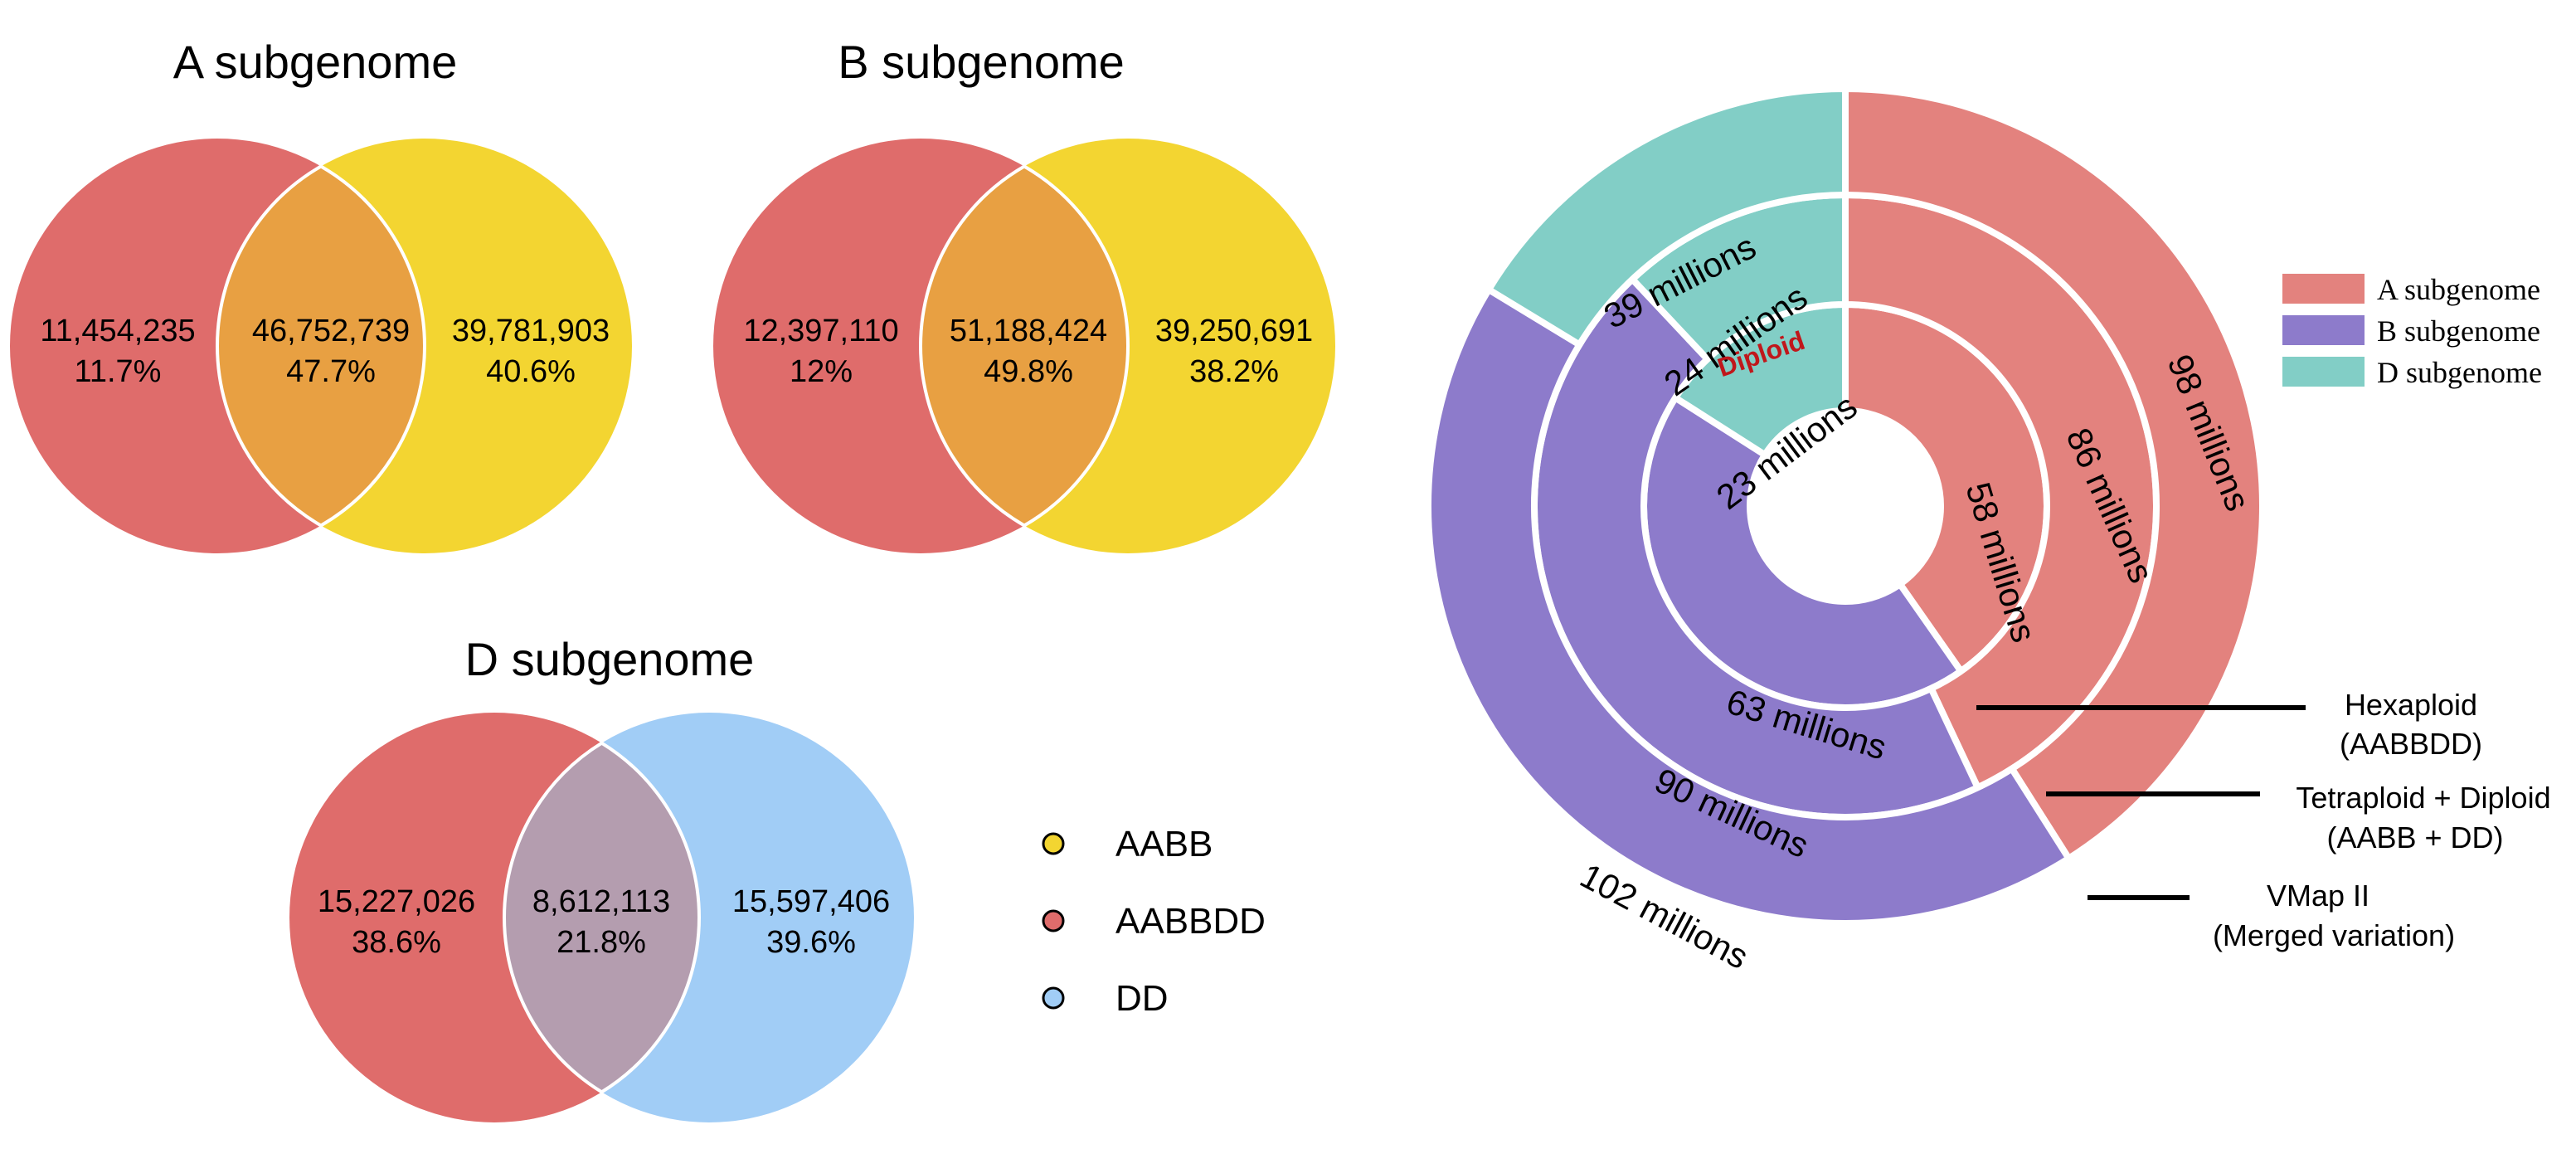 The image size is (2576, 1149). I want to click on donut-legend-item-a: A subgenome, so click(2411, 289).